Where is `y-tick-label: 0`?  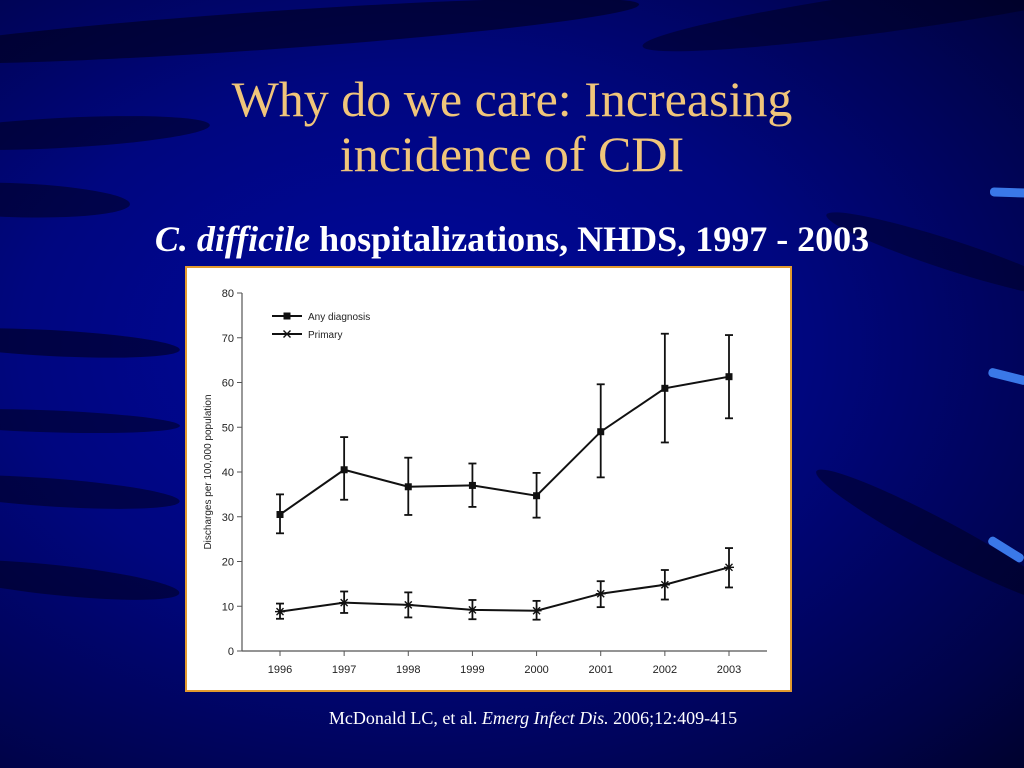 y-tick-label: 0 is located at coordinates (231, 652).